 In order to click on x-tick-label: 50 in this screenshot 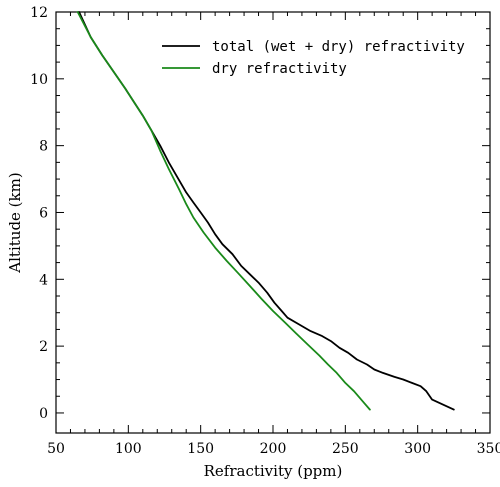, I will do `click(56, 449)`.